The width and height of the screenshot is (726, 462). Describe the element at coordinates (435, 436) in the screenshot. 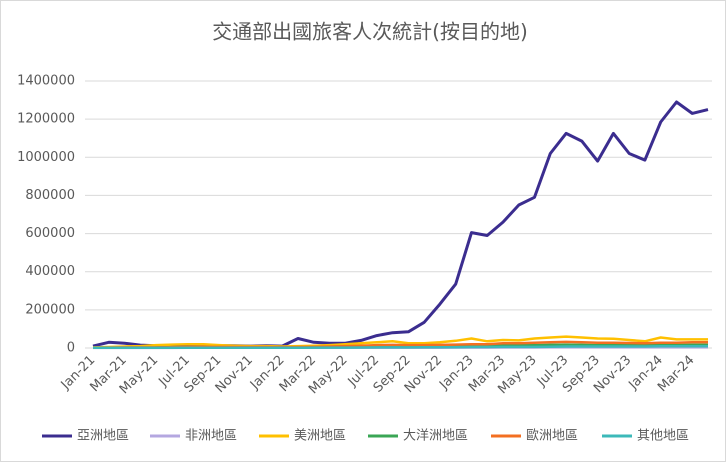

I see `legend-label: 大洋洲地區` at that location.